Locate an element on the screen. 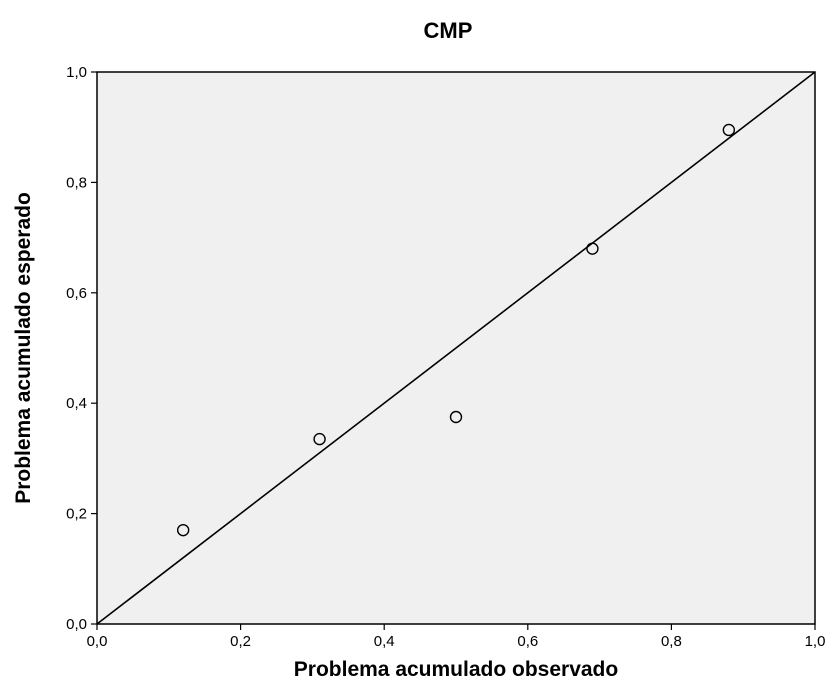  y-tick-label: 0,6 is located at coordinates (76, 293).